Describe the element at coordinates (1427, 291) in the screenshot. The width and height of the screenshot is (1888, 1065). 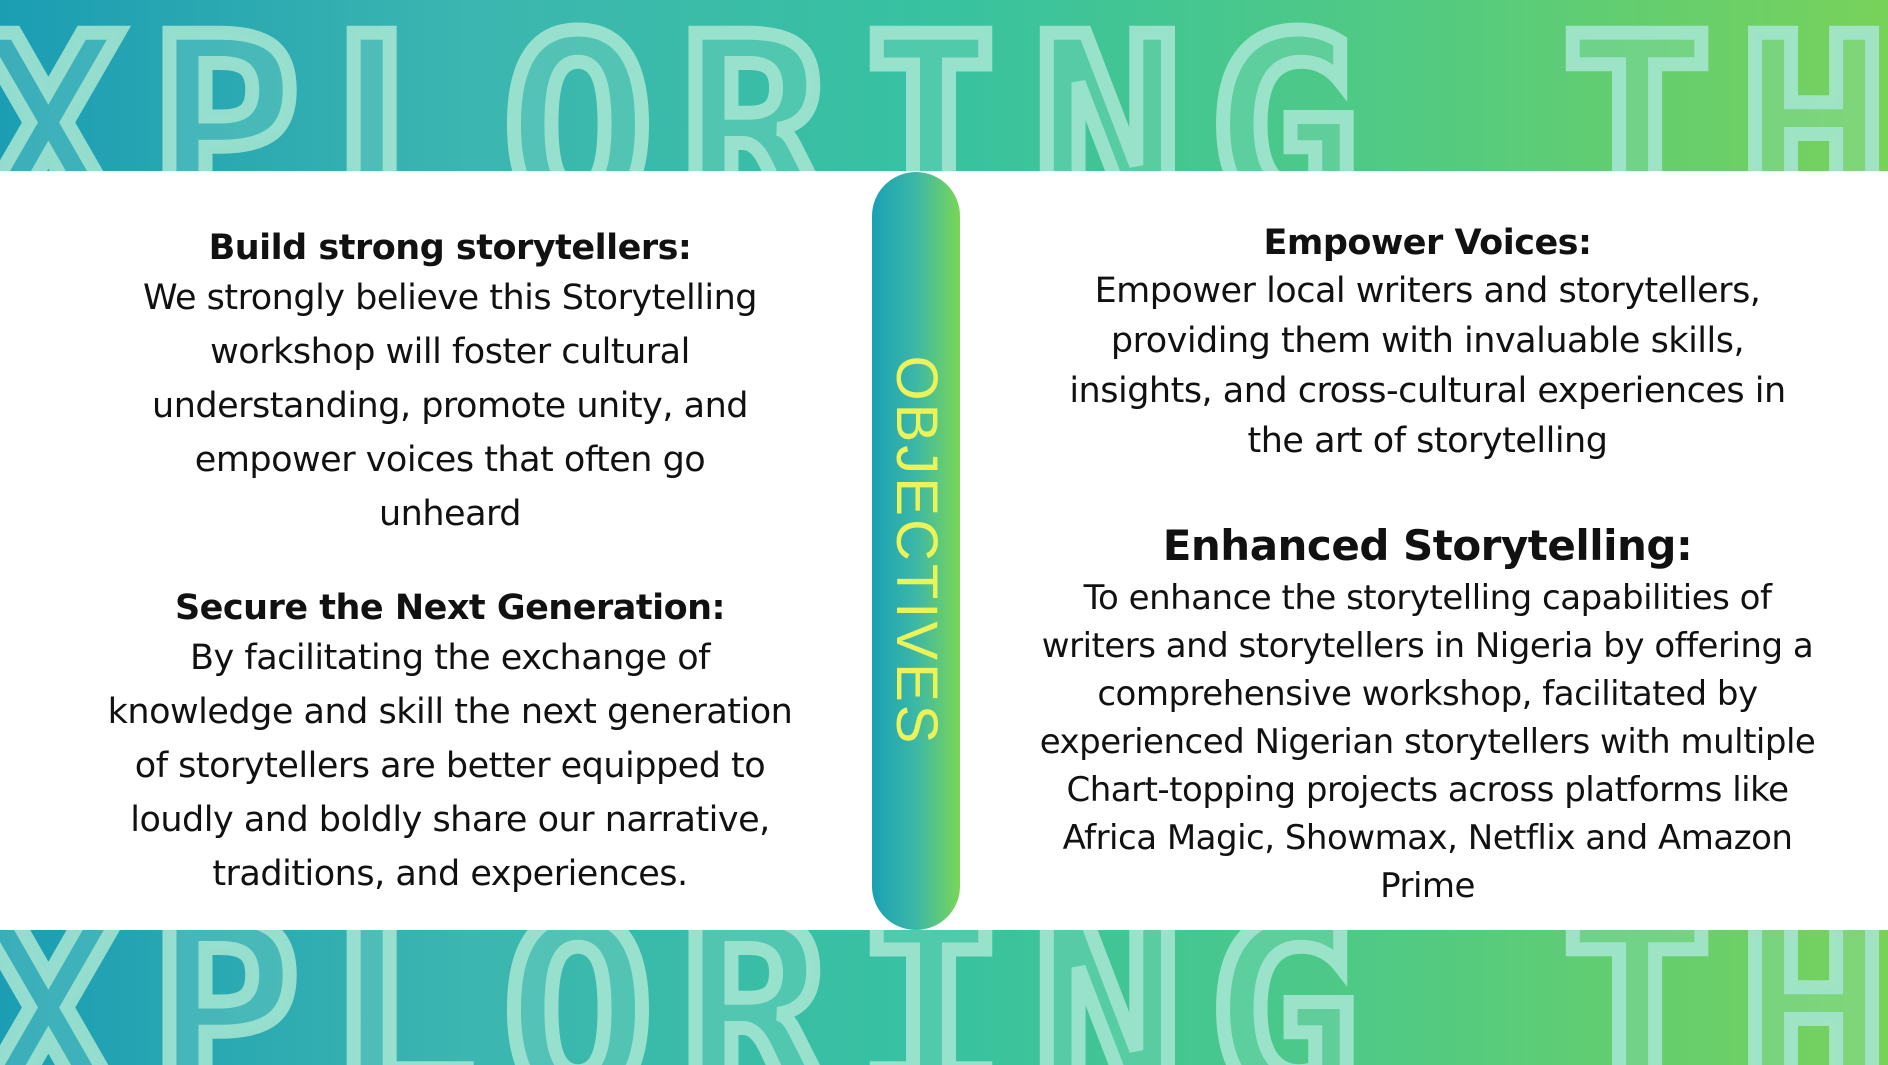
I see `objective-line: Empower local writers and storytellers,` at that location.